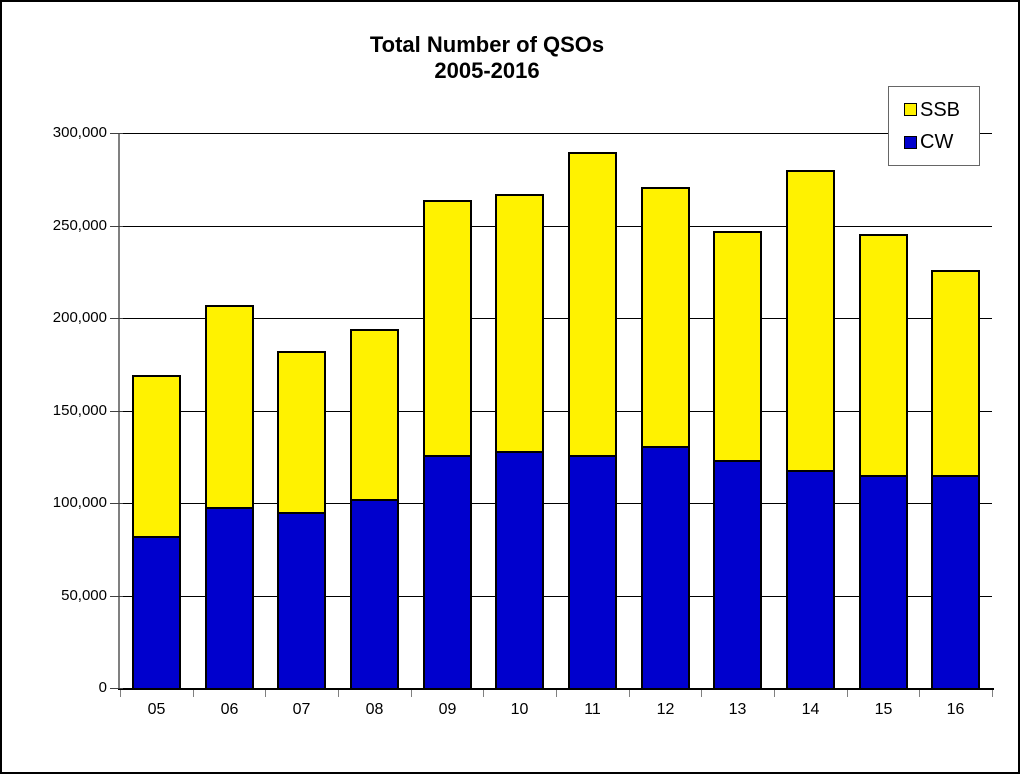 This screenshot has height=774, width=1020. What do you see at coordinates (447, 709) in the screenshot?
I see `x-axis-label-09: 09` at bounding box center [447, 709].